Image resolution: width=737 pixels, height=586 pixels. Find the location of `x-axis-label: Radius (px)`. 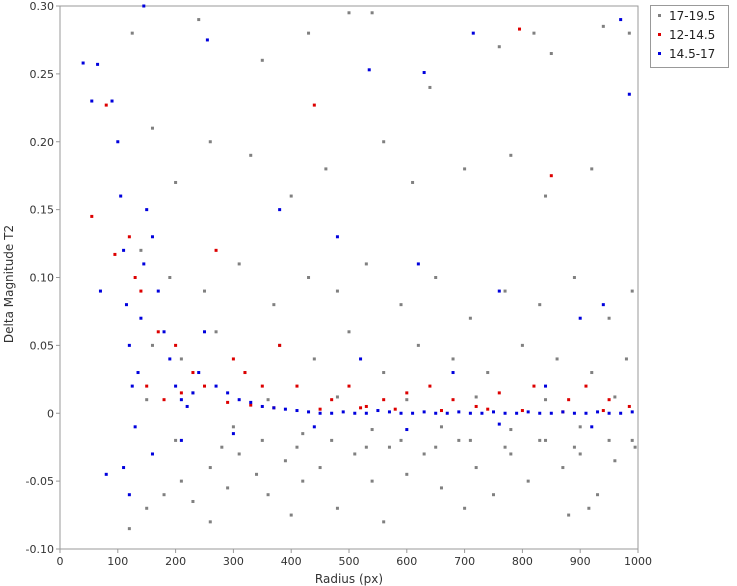

x-axis-label: Radius (px) is located at coordinates (349, 579).